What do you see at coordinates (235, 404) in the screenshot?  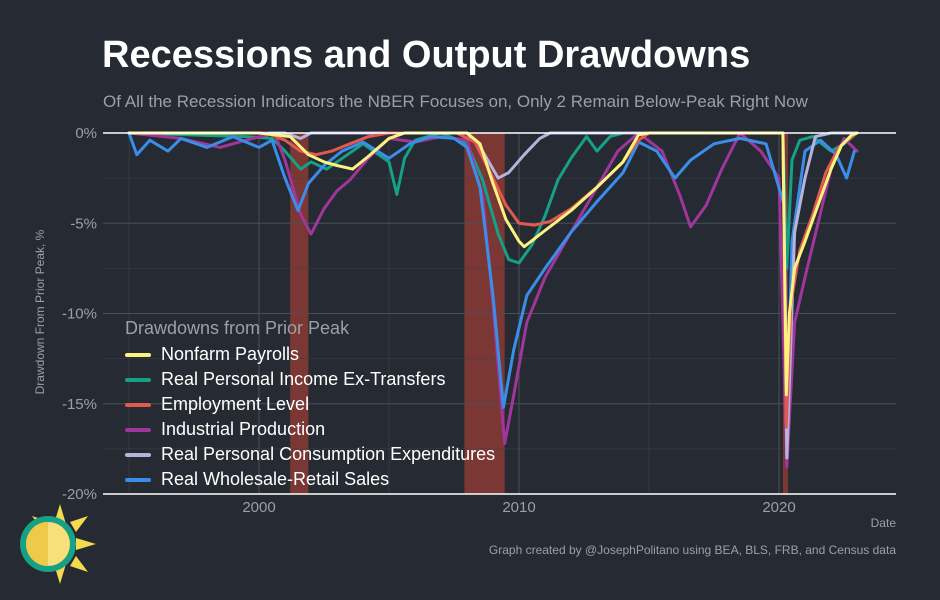 I see `legend-label: Employment Level` at bounding box center [235, 404].